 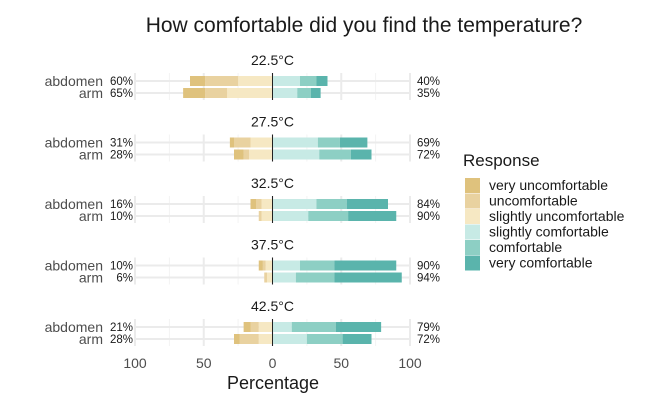 I want to click on panel-title: 37.5°C, so click(x=272, y=245).